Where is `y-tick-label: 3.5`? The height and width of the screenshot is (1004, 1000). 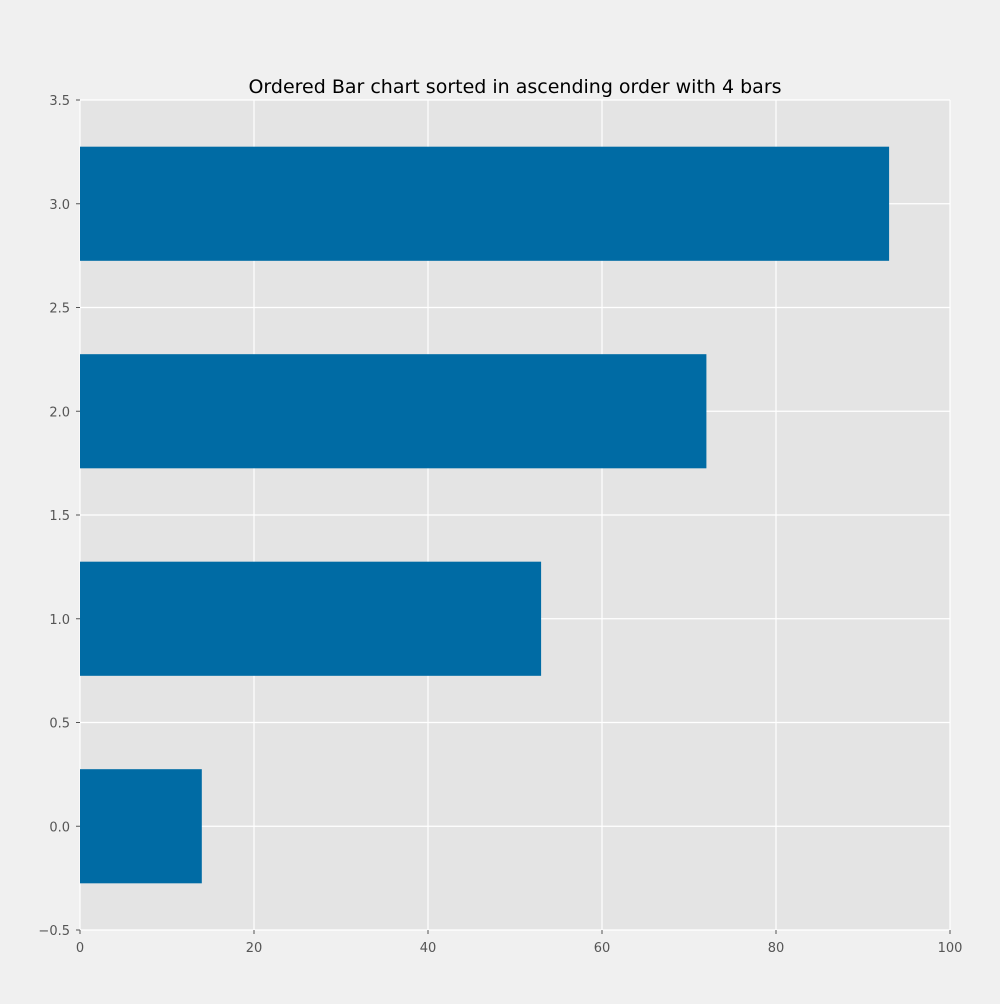
y-tick-label: 3.5 is located at coordinates (59, 101).